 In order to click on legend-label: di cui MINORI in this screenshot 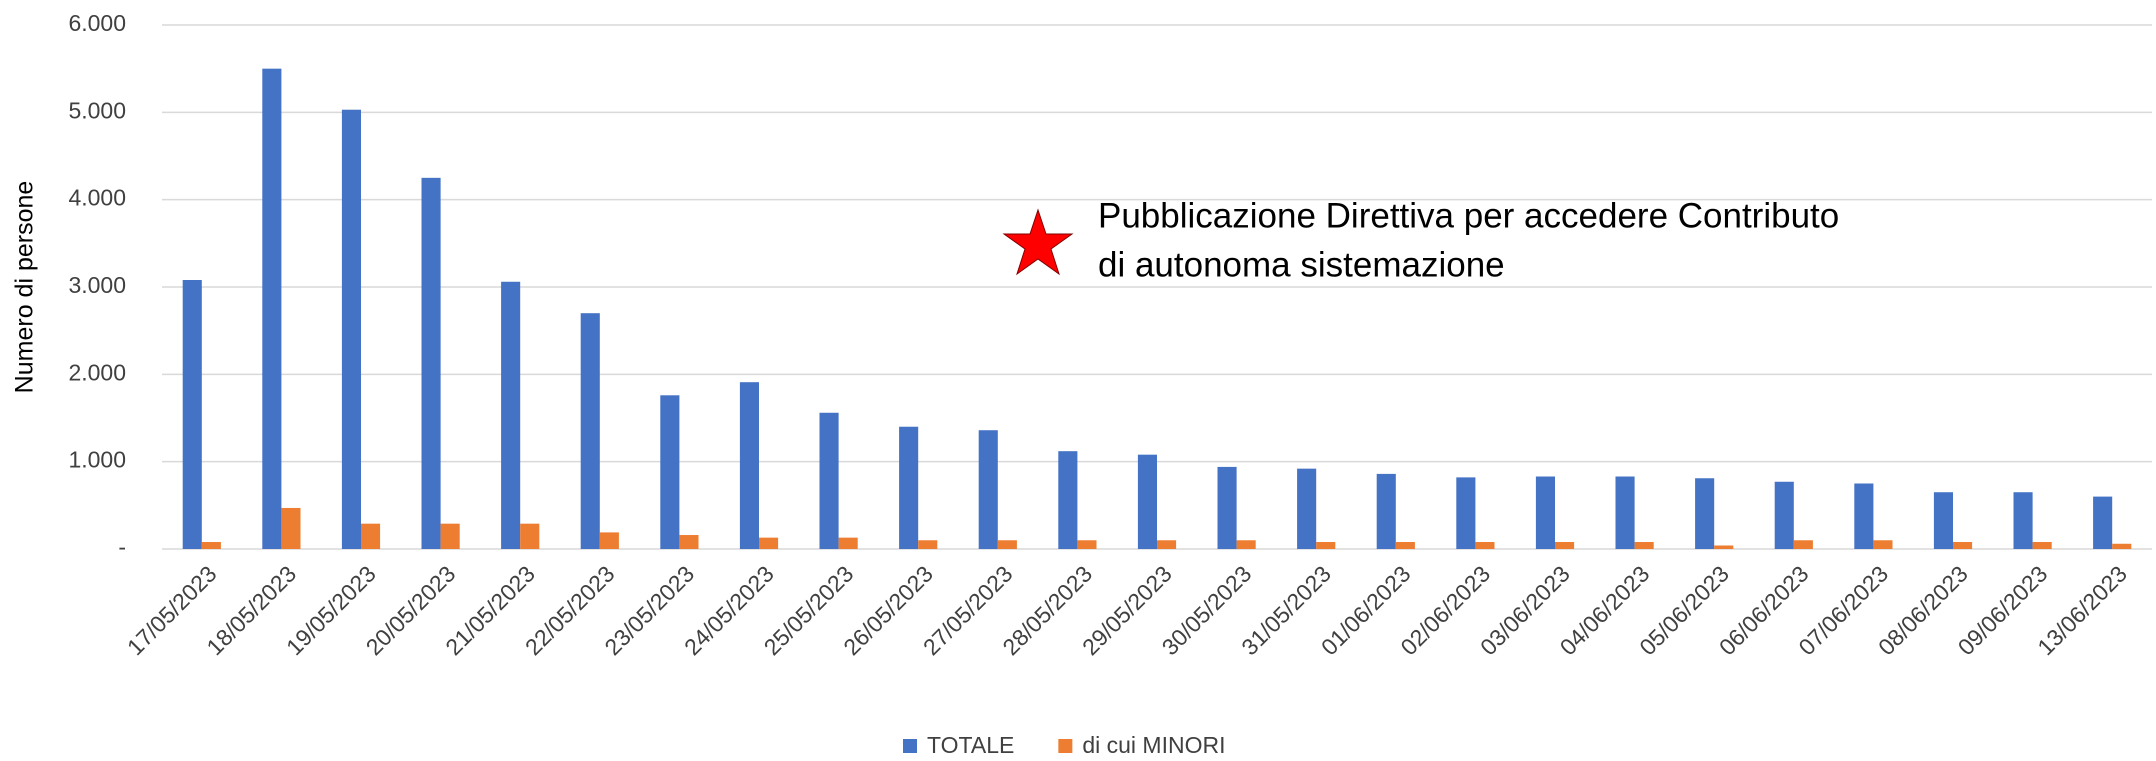, I will do `click(1153, 745)`.